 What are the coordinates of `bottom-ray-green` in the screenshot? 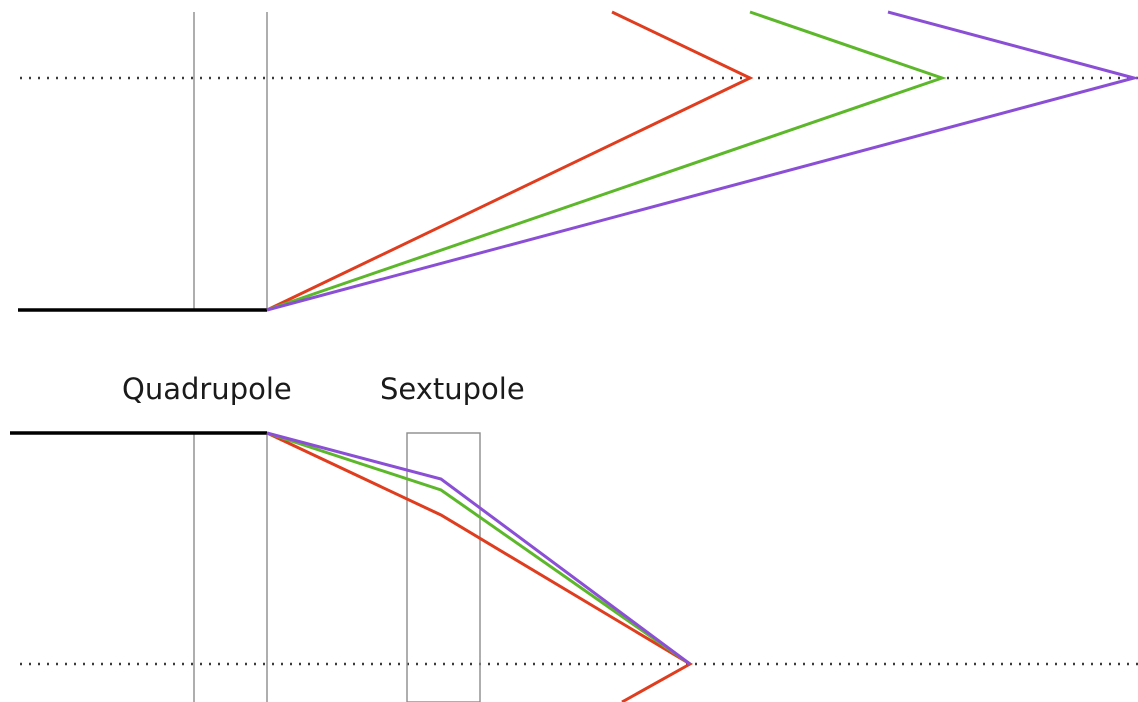 It's located at (478, 548).